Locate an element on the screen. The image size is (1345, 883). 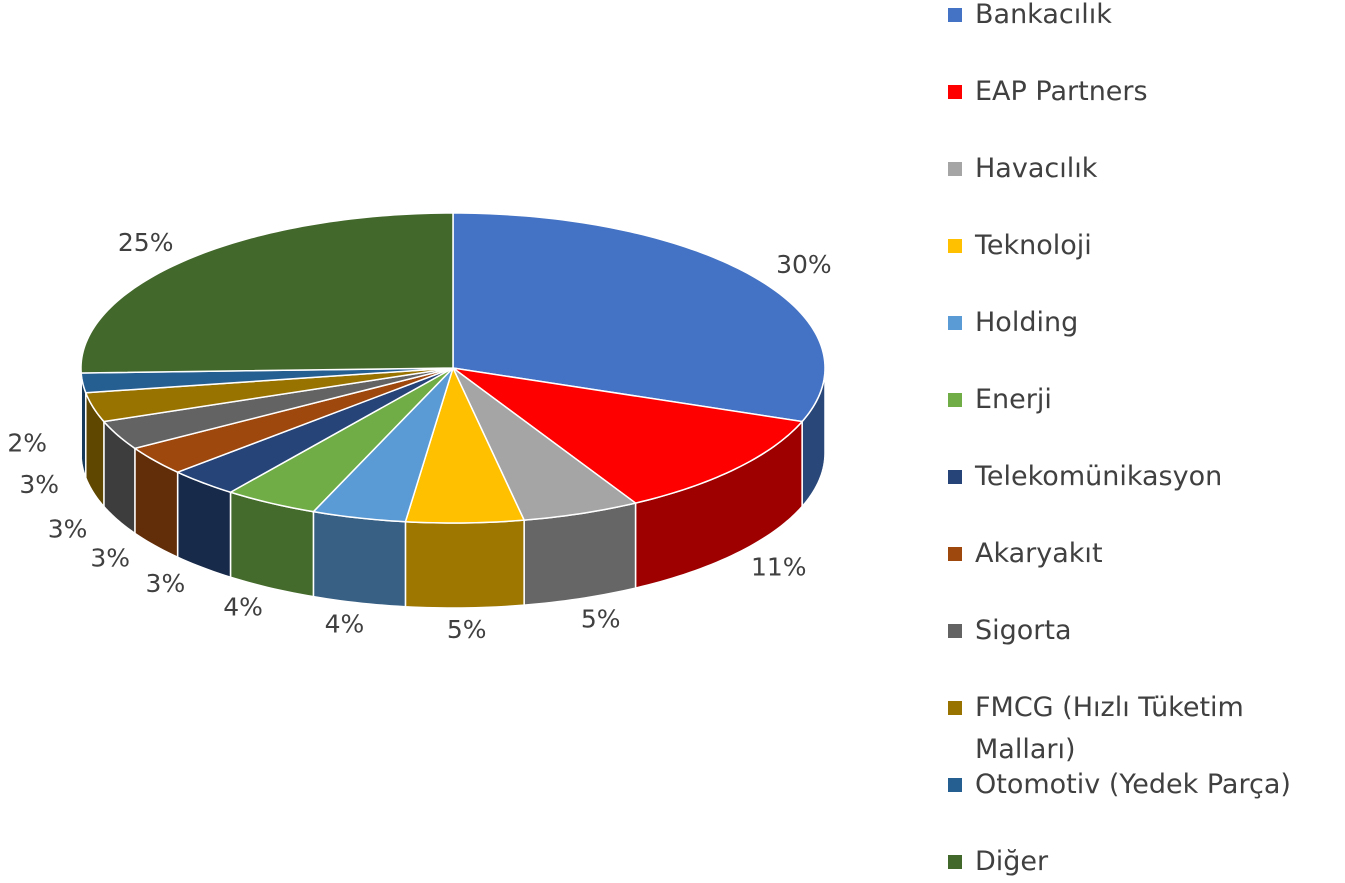
legend-item: Sigorta is located at coordinates (1143, 631).